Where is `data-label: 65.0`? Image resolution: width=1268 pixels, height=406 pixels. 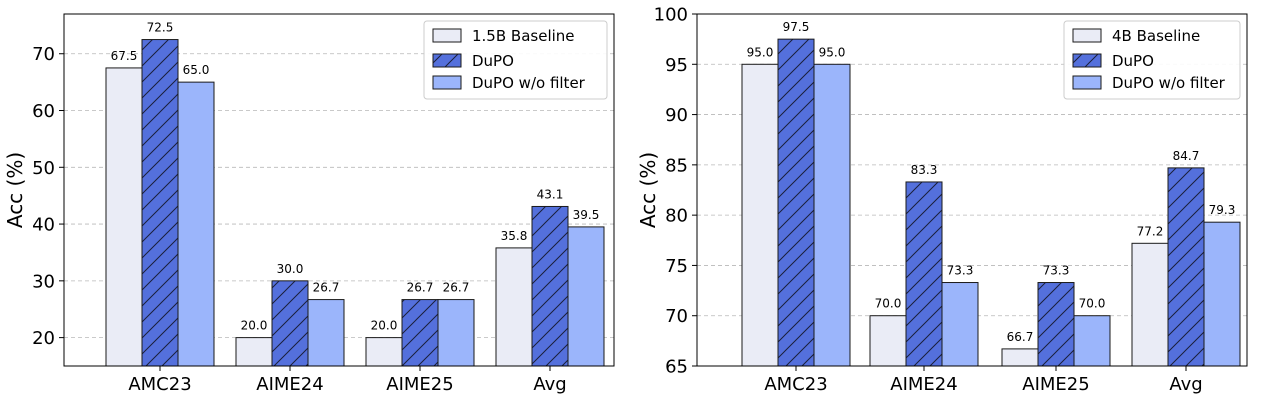
data-label: 65.0 is located at coordinates (196, 70).